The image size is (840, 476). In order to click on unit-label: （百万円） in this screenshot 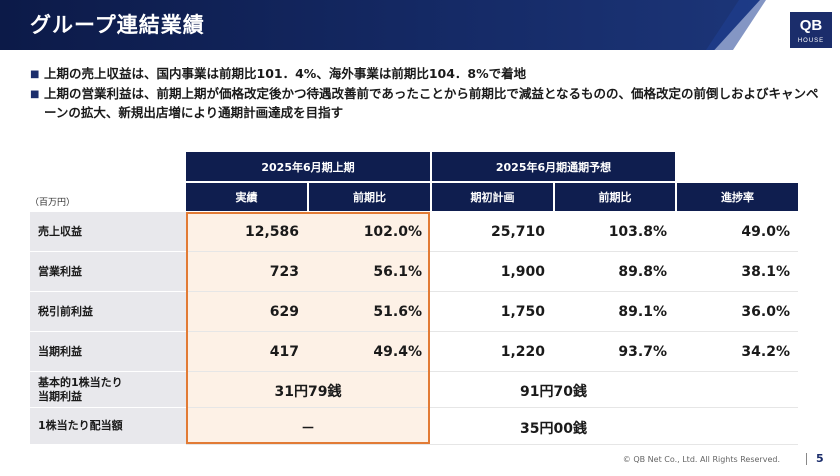, I will do `click(53, 203)`.